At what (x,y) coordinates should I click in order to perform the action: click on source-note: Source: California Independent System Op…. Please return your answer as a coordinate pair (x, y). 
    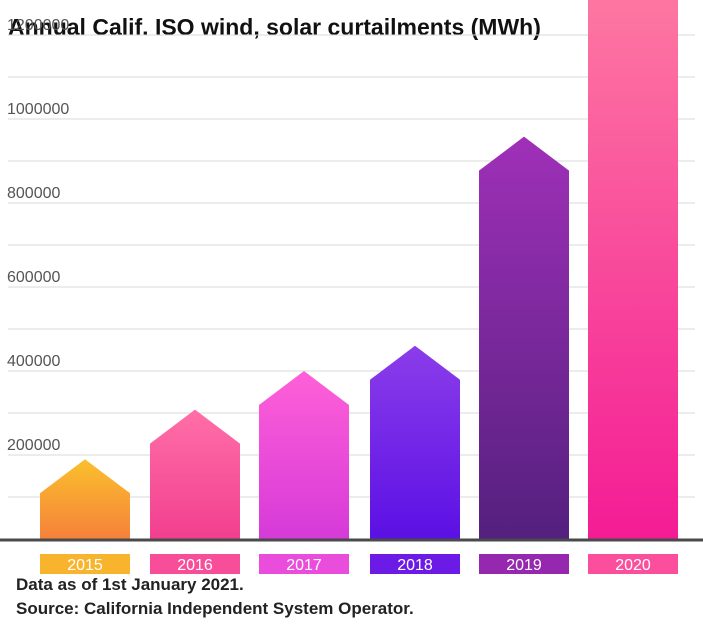
    Looking at the image, I should click on (215, 608).